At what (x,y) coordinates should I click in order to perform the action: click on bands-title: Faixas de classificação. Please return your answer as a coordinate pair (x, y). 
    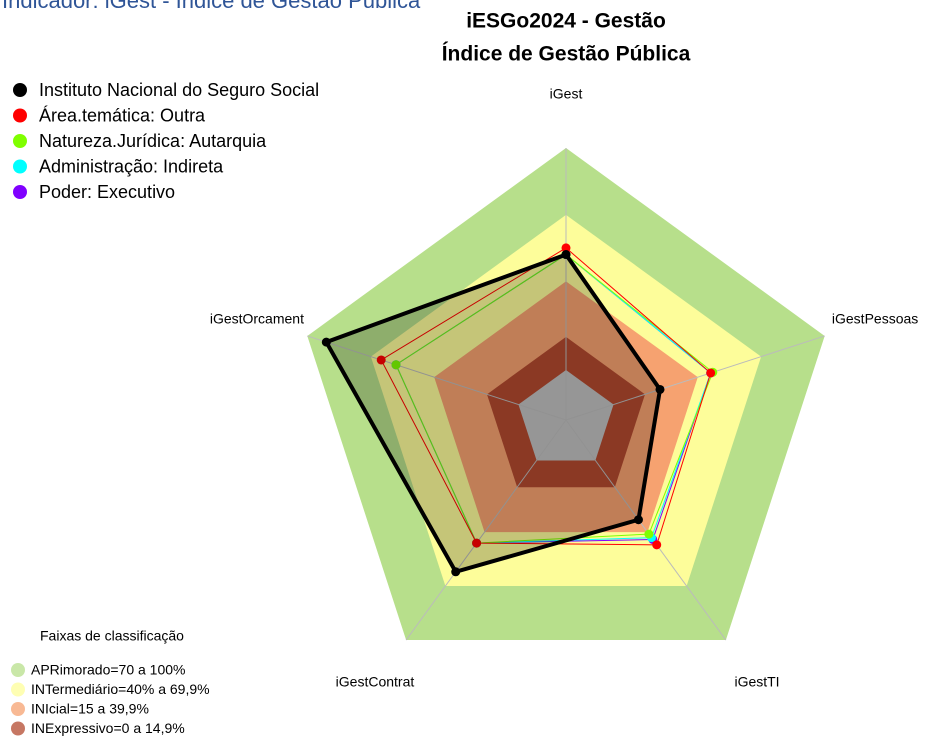
    Looking at the image, I should click on (112, 636).